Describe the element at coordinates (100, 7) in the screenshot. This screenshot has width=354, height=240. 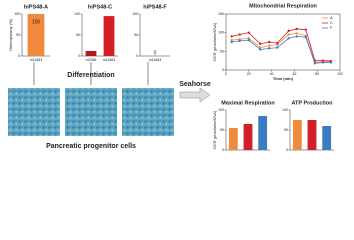
I see `chart-title: hiPS48-C` at that location.